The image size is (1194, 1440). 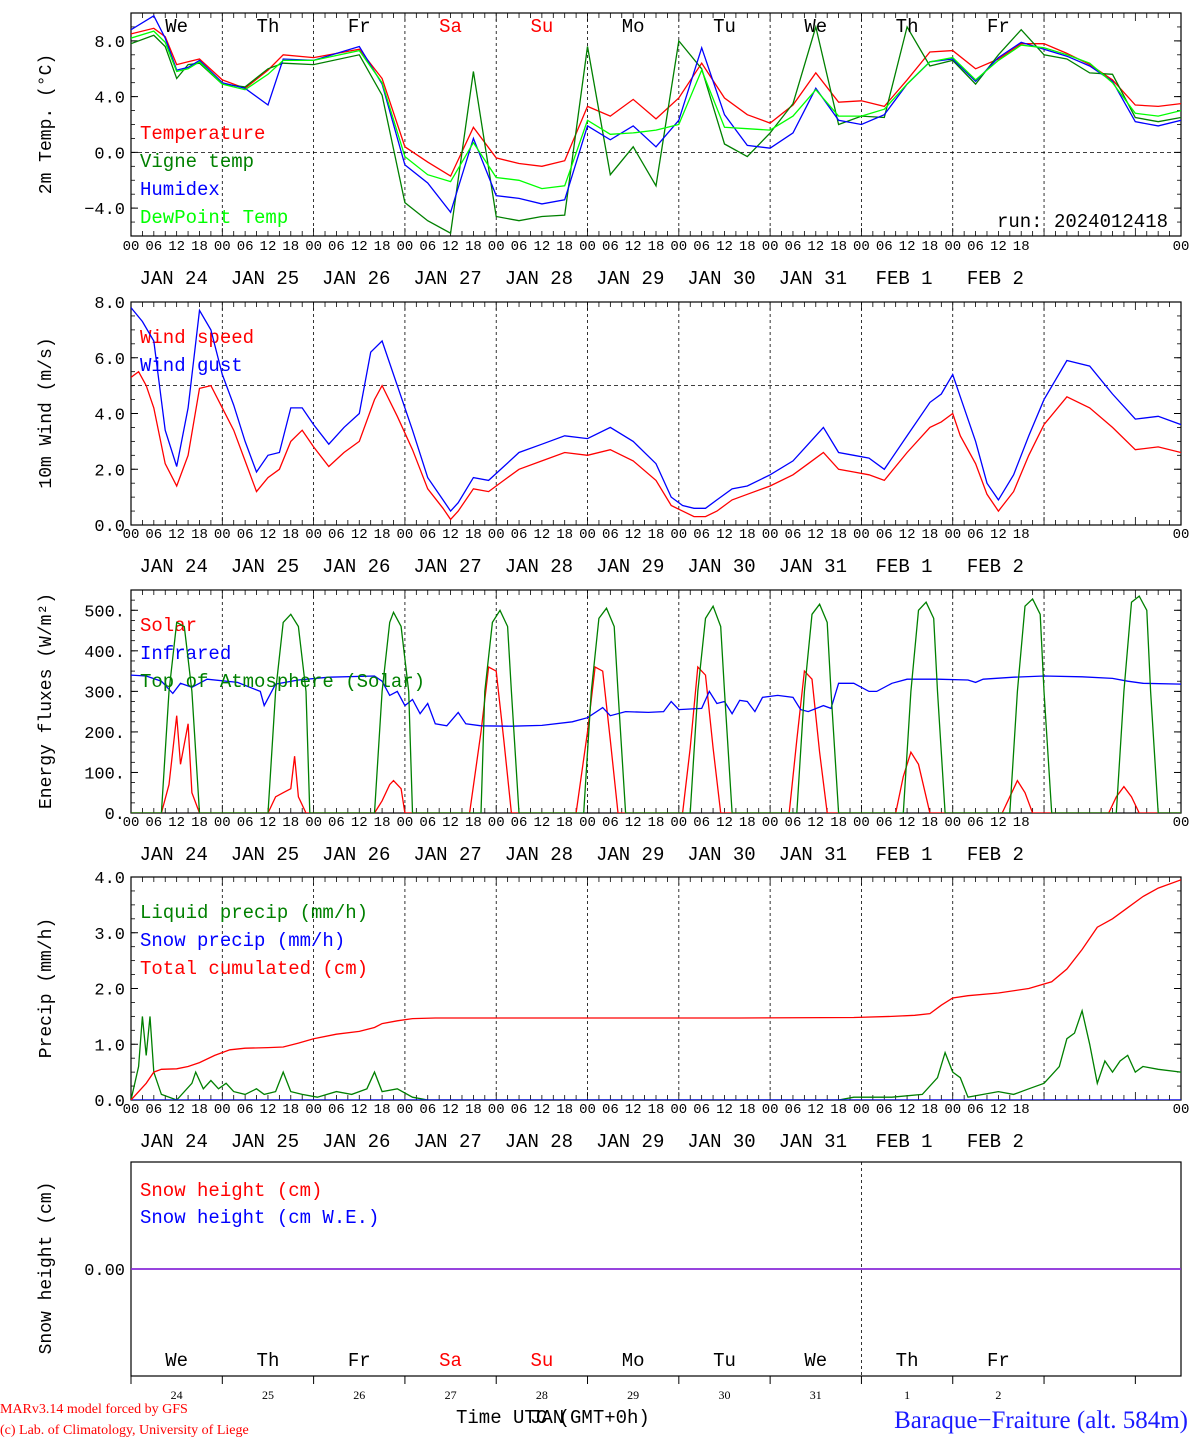 What do you see at coordinates (359, 27) in the screenshot?
I see `day-name-label: Fr` at bounding box center [359, 27].